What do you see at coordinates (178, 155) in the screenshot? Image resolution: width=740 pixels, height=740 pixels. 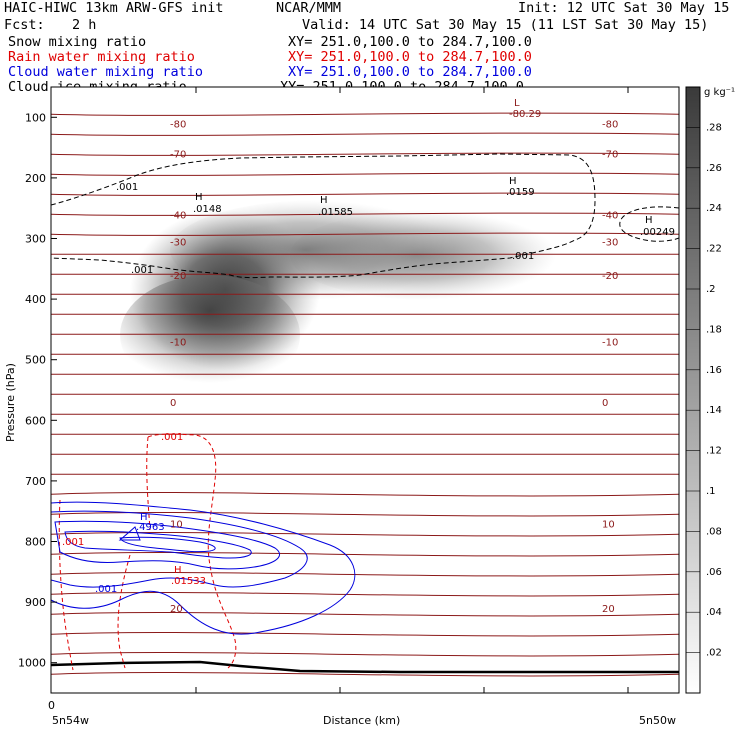 I see `isotherm-label-left: -70` at bounding box center [178, 155].